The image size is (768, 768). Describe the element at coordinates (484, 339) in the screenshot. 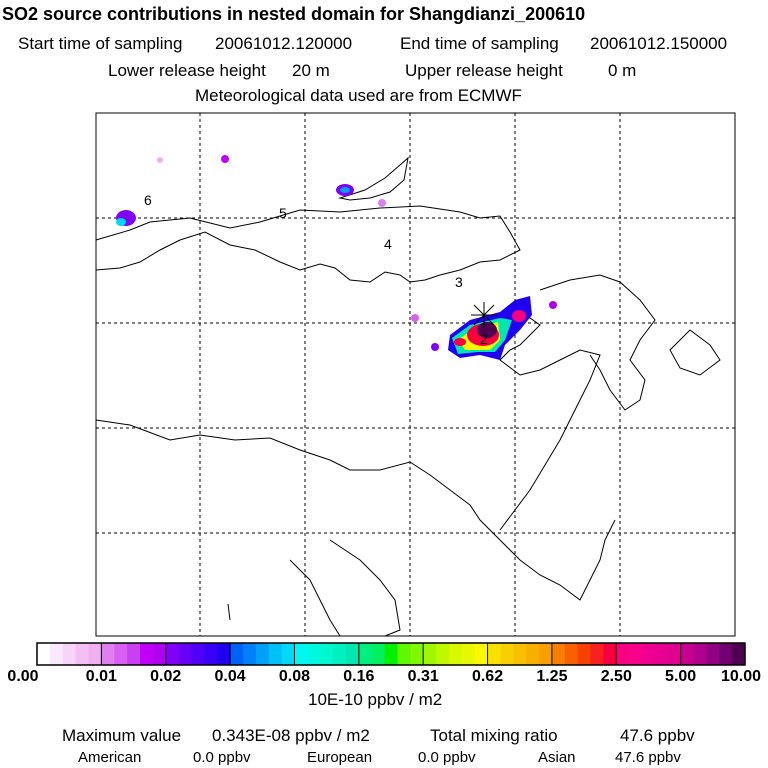

I see `contour-label-2: 2` at that location.